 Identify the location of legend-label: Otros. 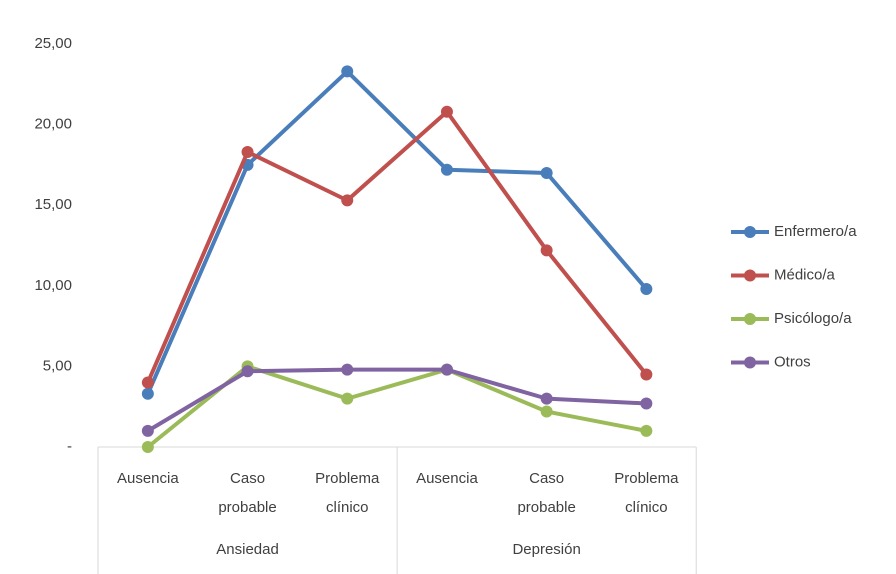
(792, 361).